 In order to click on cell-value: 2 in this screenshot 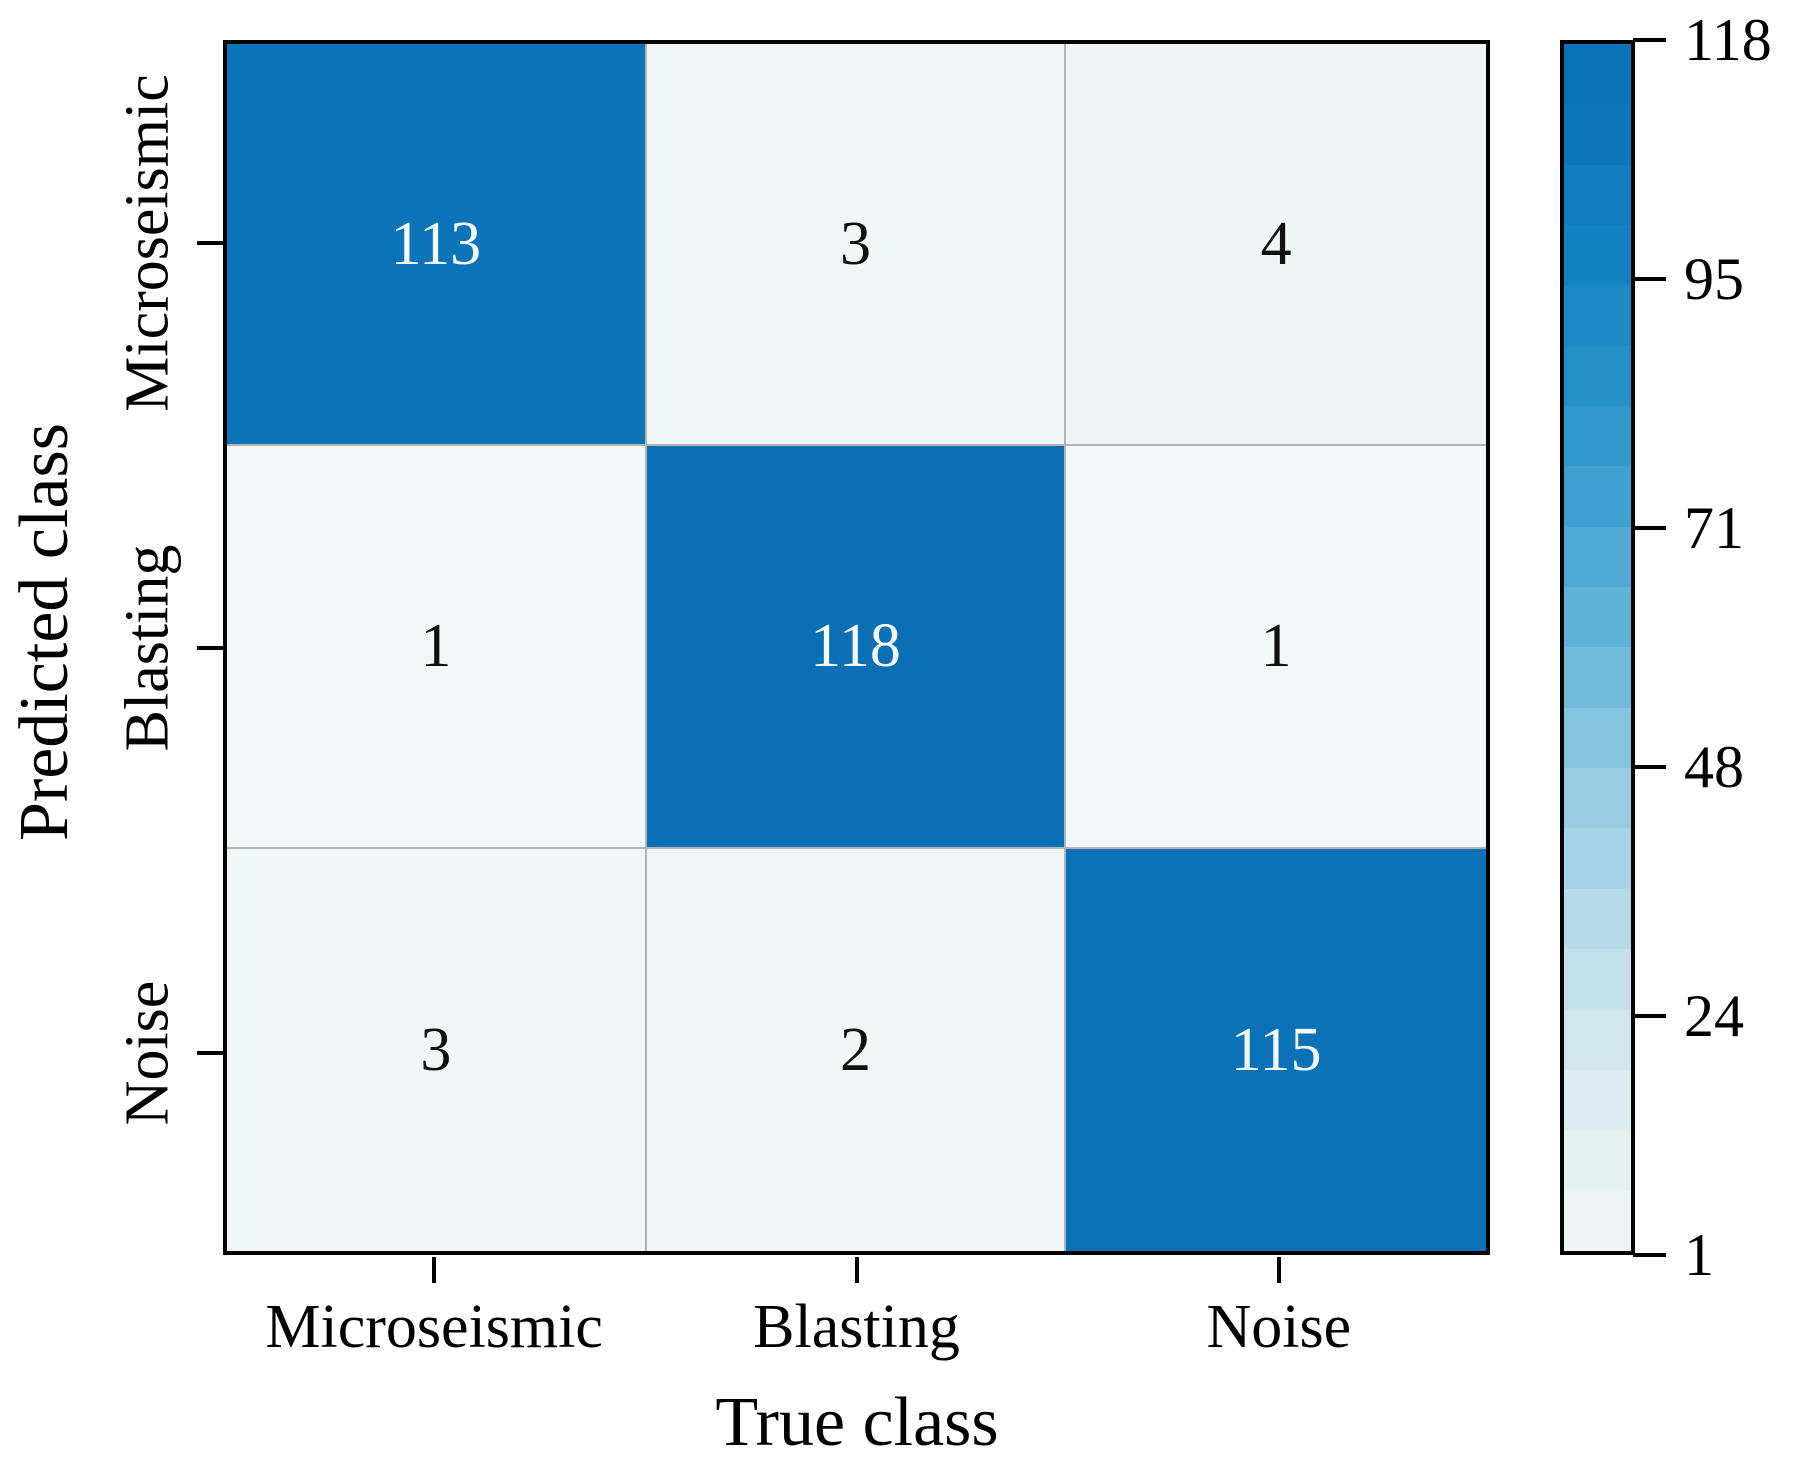, I will do `click(855, 1049)`.